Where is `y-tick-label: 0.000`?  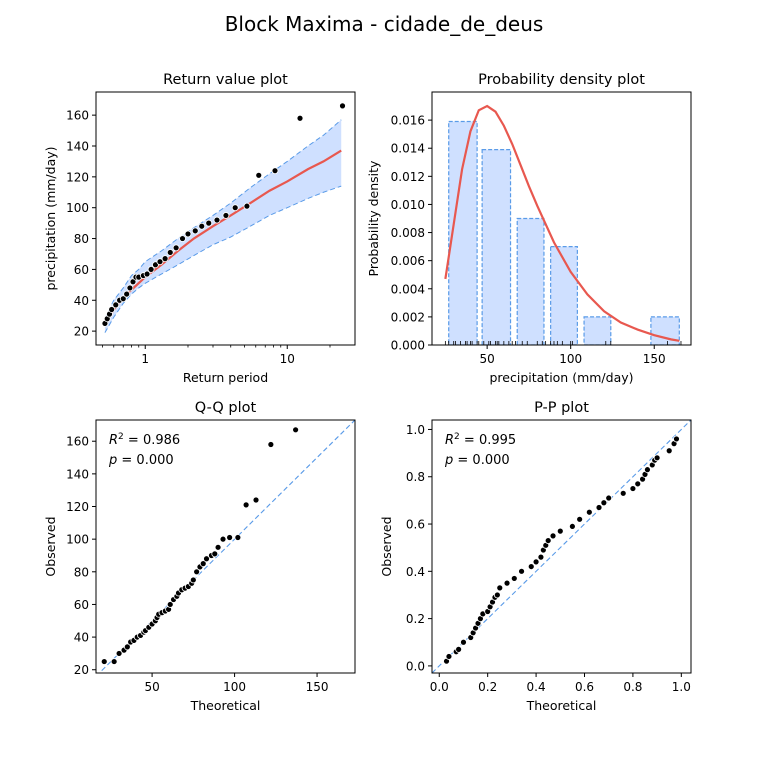 y-tick-label: 0.000 is located at coordinates (408, 346).